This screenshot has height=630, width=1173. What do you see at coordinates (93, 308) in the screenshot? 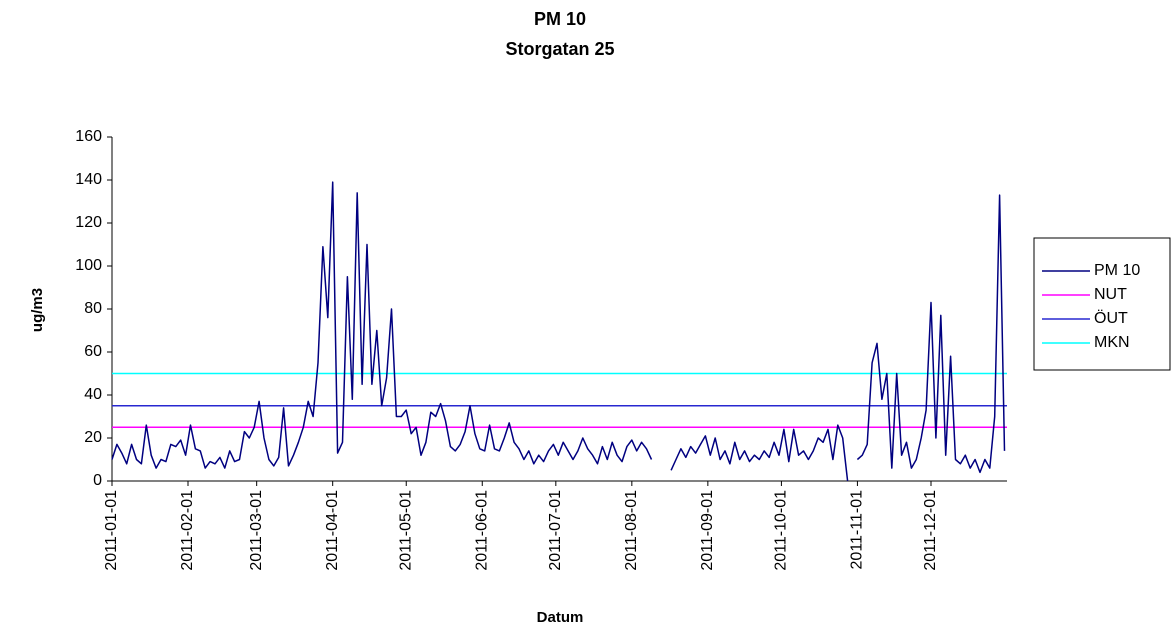
I see `y-tick-label: 80` at bounding box center [93, 308].